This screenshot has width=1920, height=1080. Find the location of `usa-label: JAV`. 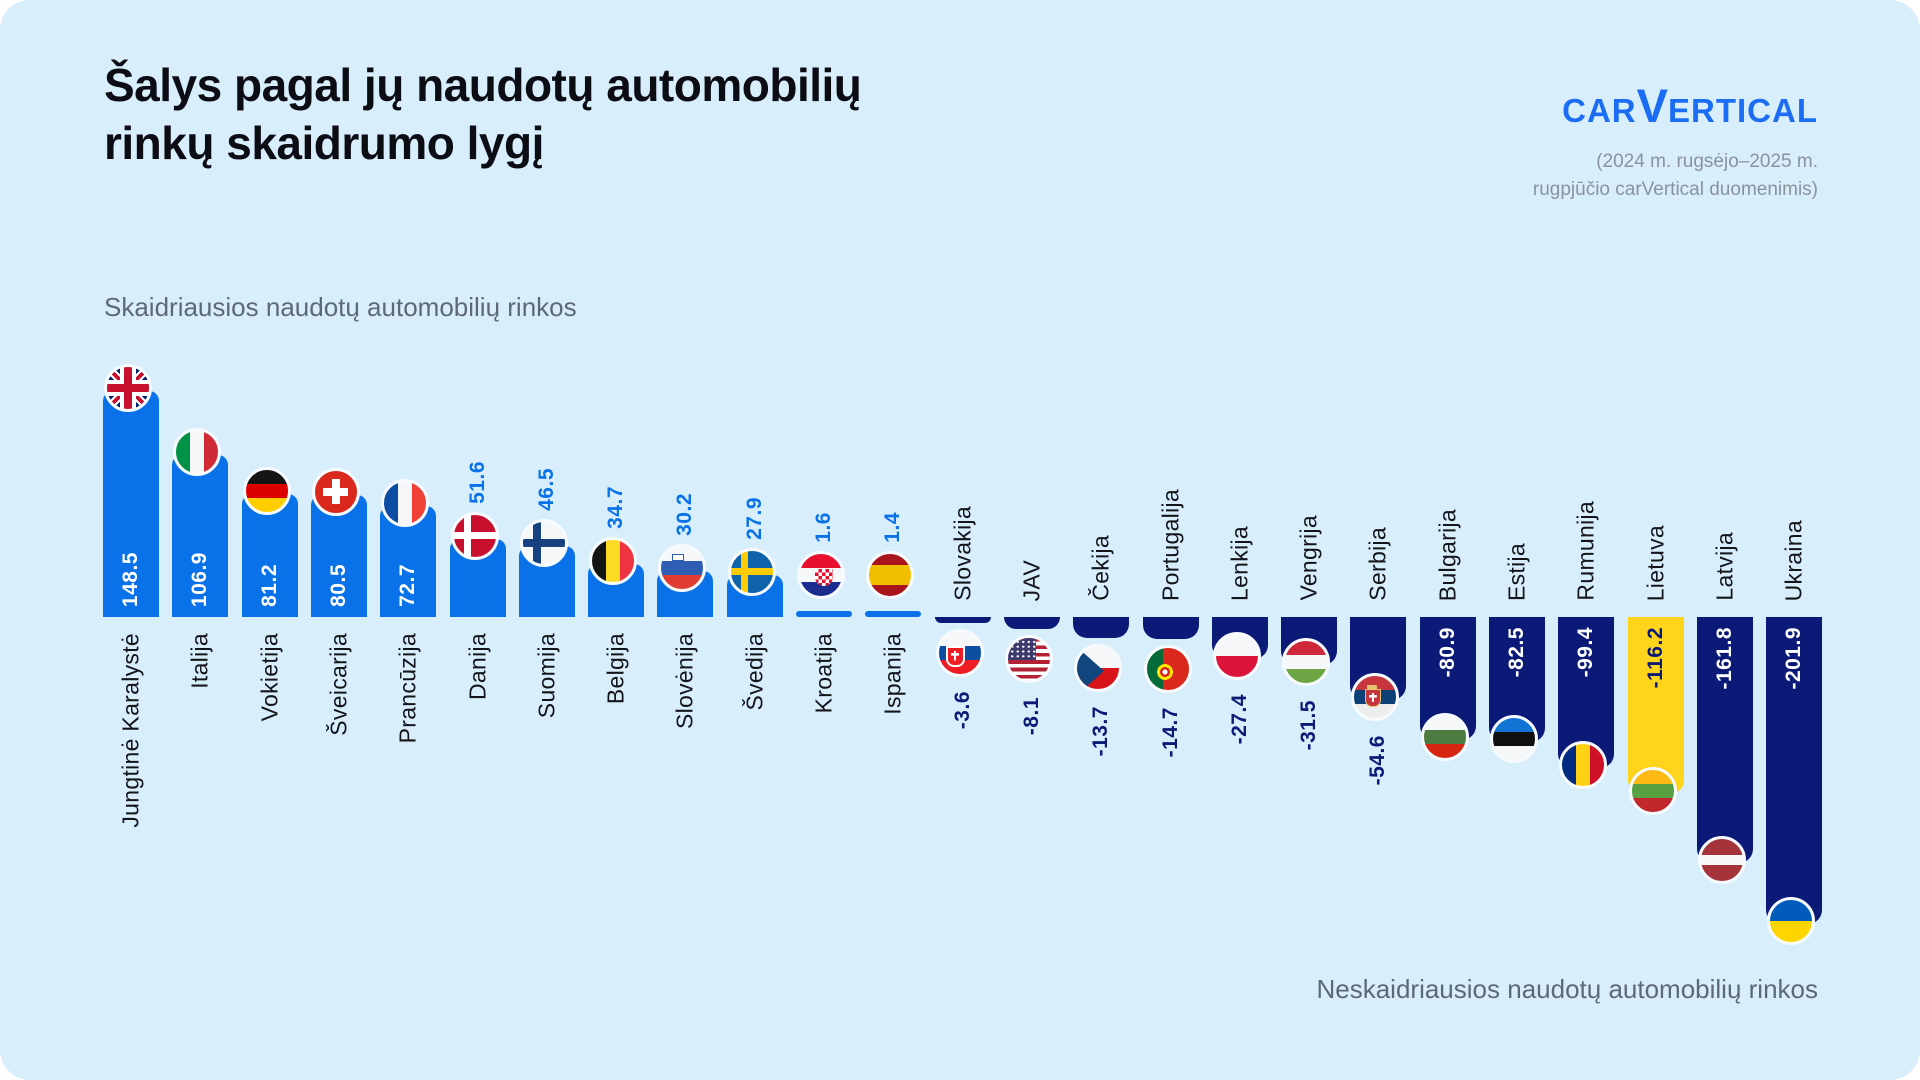

usa-label: JAV is located at coordinates (1031, 580).